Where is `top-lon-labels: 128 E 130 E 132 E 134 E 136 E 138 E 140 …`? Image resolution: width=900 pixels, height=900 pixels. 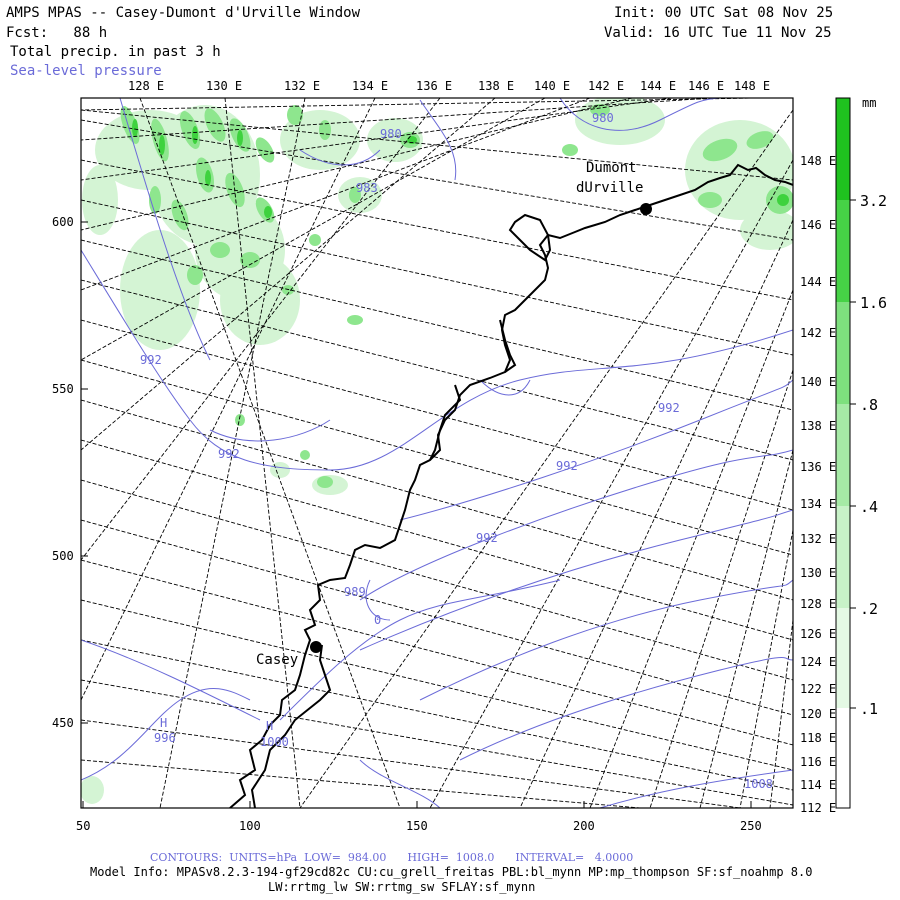 top-lon-labels: 128 E 130 E 132 E 134 E 136 E 138 E 140 … is located at coordinates (449, 86).